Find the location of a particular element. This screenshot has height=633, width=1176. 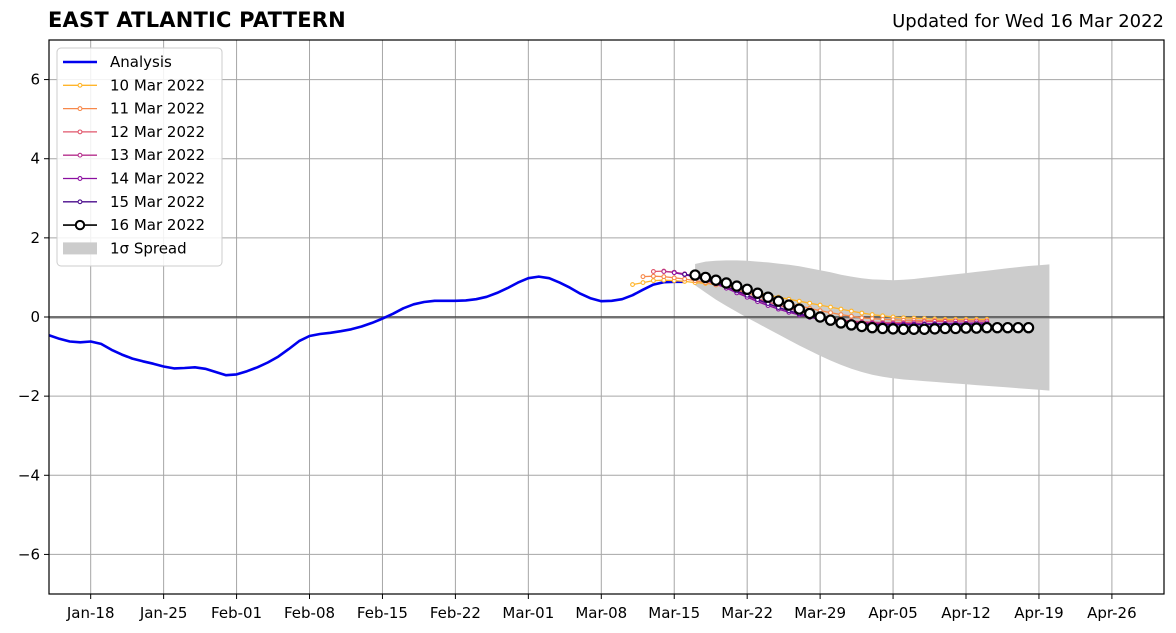

y-tick-label: 4 is located at coordinates (35, 159).